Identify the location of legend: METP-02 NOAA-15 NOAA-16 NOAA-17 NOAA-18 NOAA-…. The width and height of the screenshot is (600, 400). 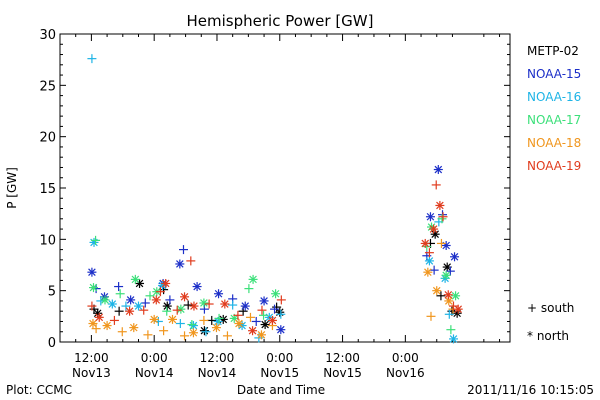
(554, 193).